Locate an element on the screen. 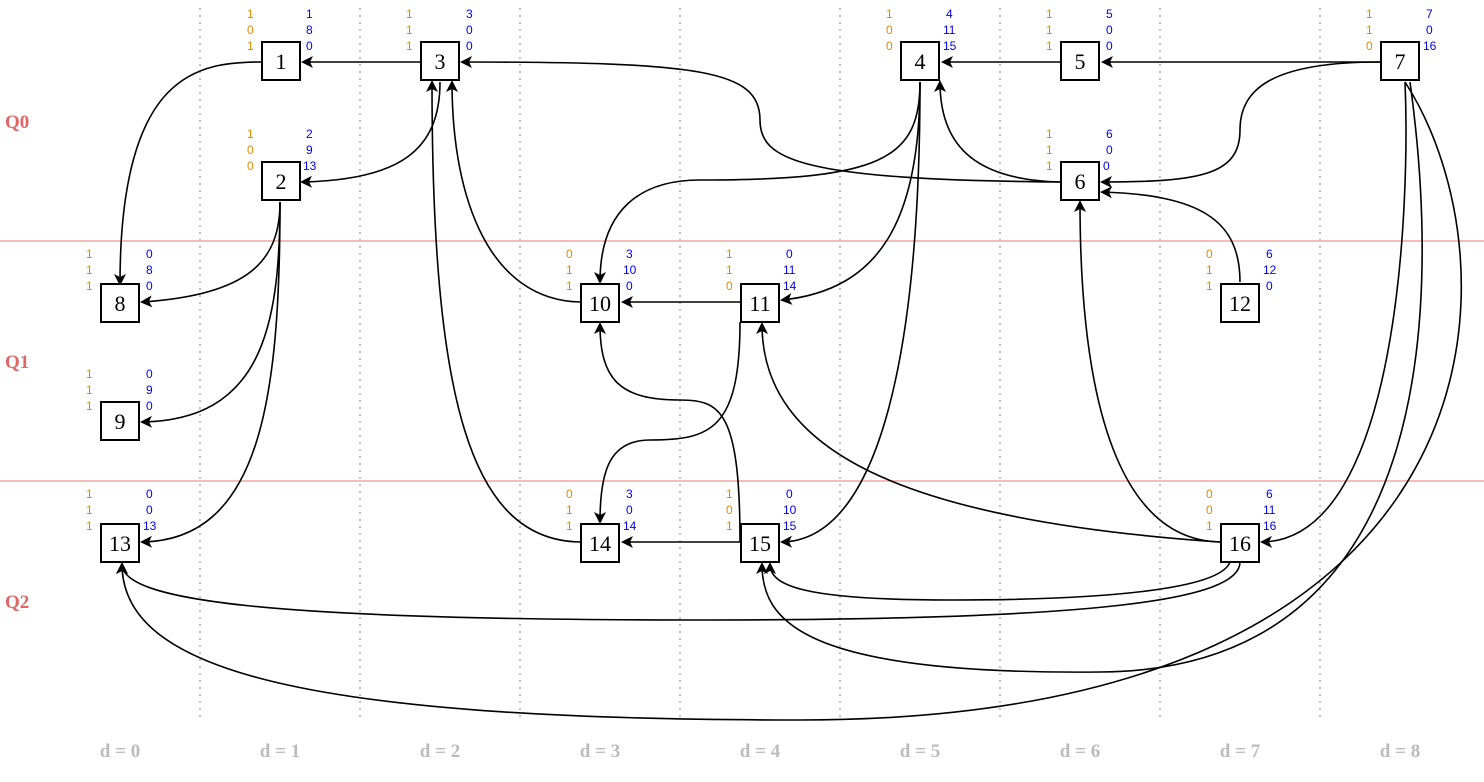 The height and width of the screenshot is (782, 1484). node-12: 12 0 1 1 6 12 0 is located at coordinates (1241, 285).